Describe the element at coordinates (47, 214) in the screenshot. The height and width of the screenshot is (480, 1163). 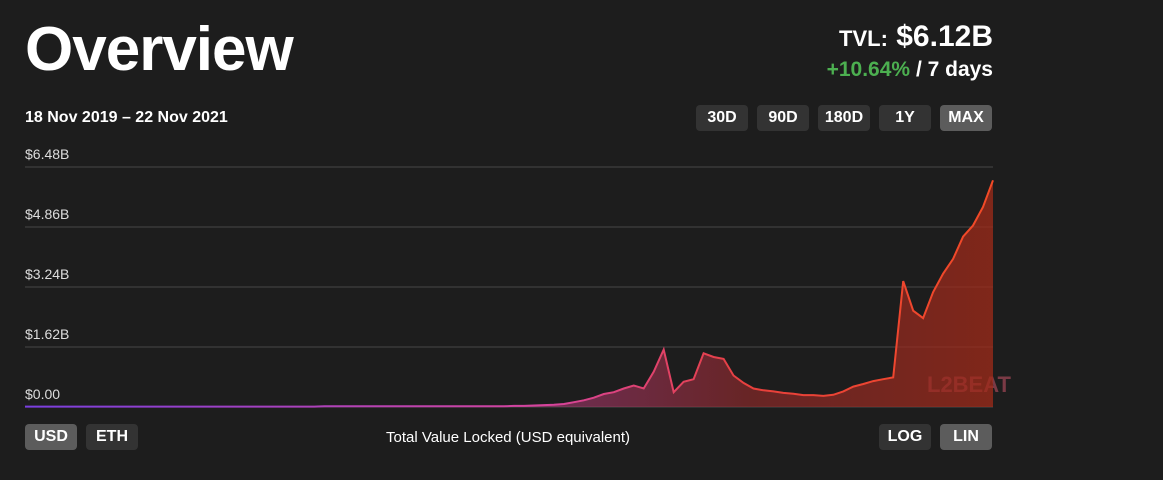
I see `y-tick-label: $4.86B` at that location.